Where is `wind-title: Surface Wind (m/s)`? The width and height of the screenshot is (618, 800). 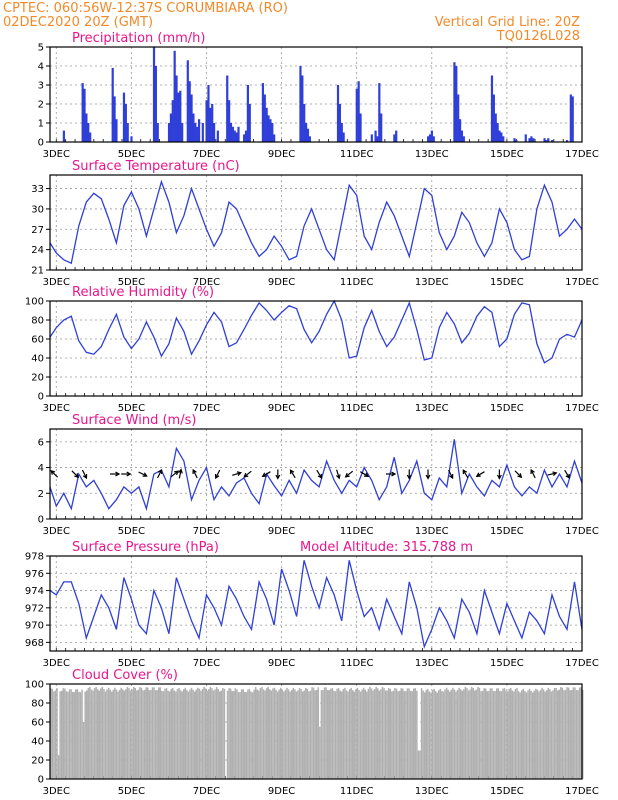
wind-title: Surface Wind (m/s) is located at coordinates (134, 420).